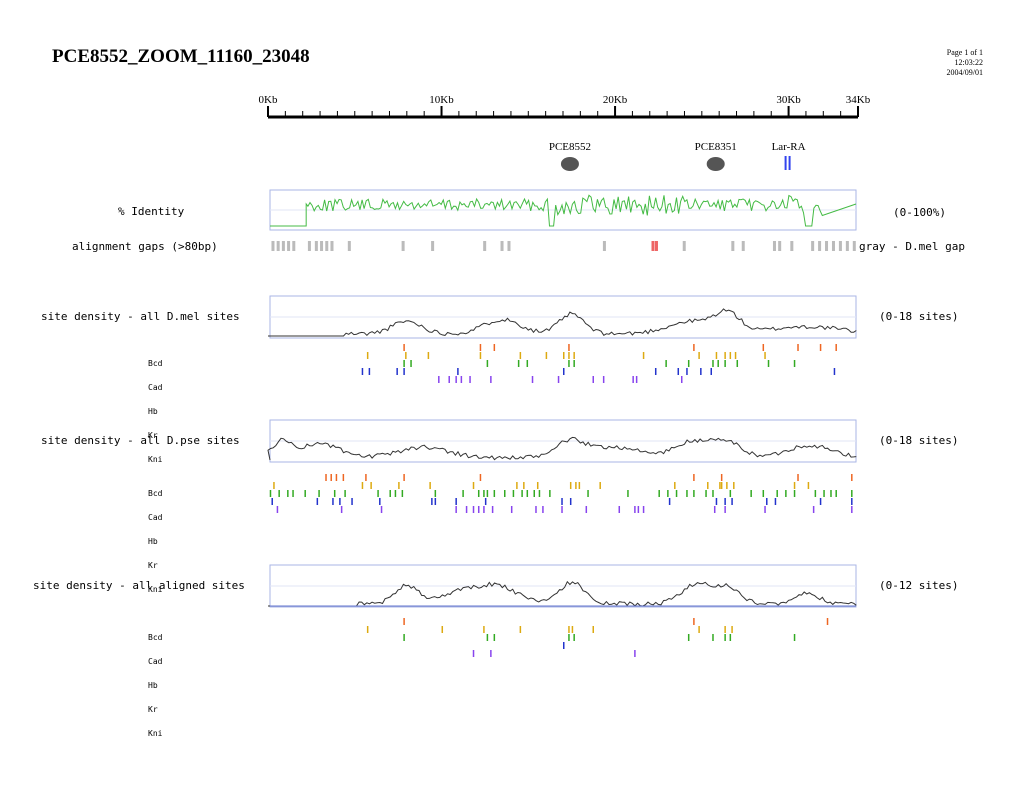  I want to click on dpse-factor-legend: Bcd Cad Hb Kr Kni, so click(155, 538).